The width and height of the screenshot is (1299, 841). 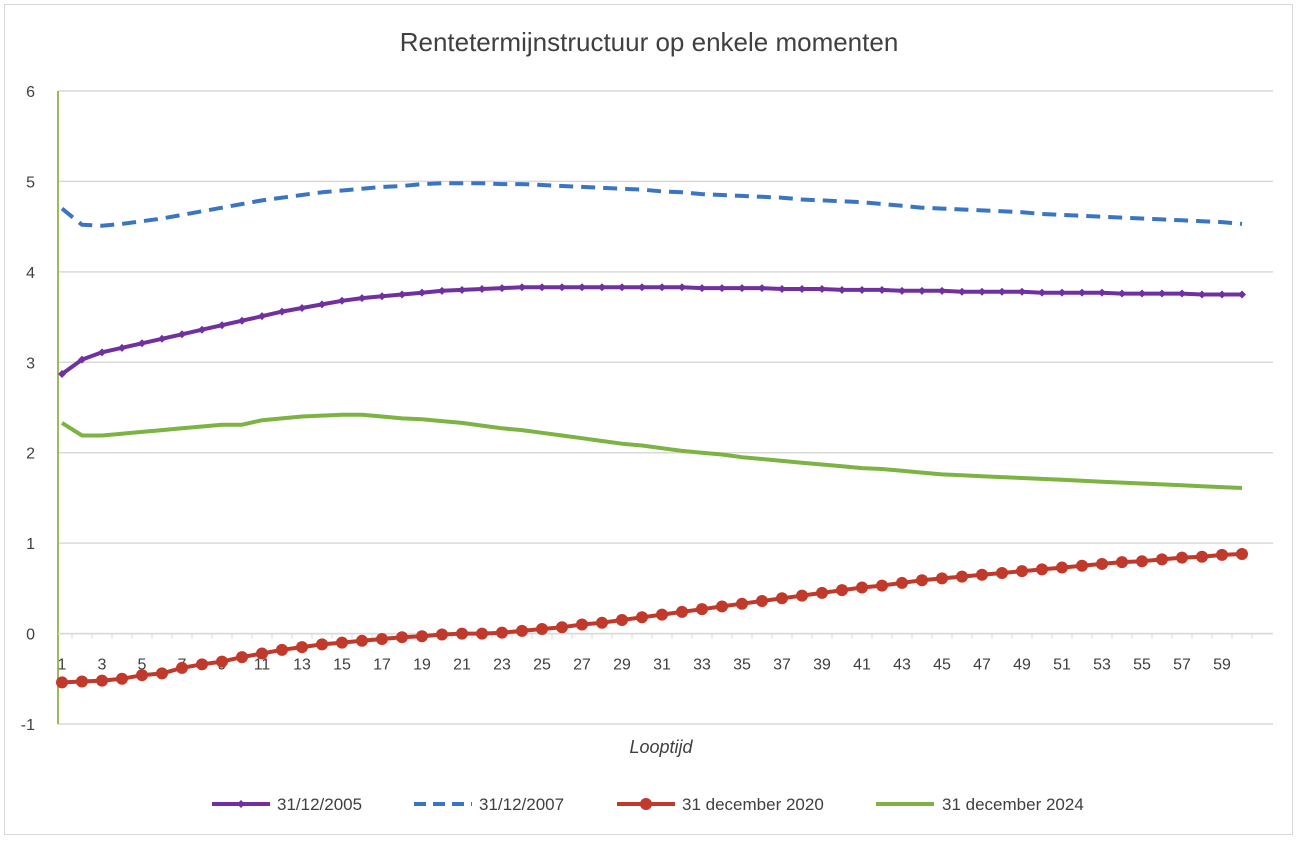 What do you see at coordinates (1013, 804) in the screenshot?
I see `legend-label: 31 december 2024` at bounding box center [1013, 804].